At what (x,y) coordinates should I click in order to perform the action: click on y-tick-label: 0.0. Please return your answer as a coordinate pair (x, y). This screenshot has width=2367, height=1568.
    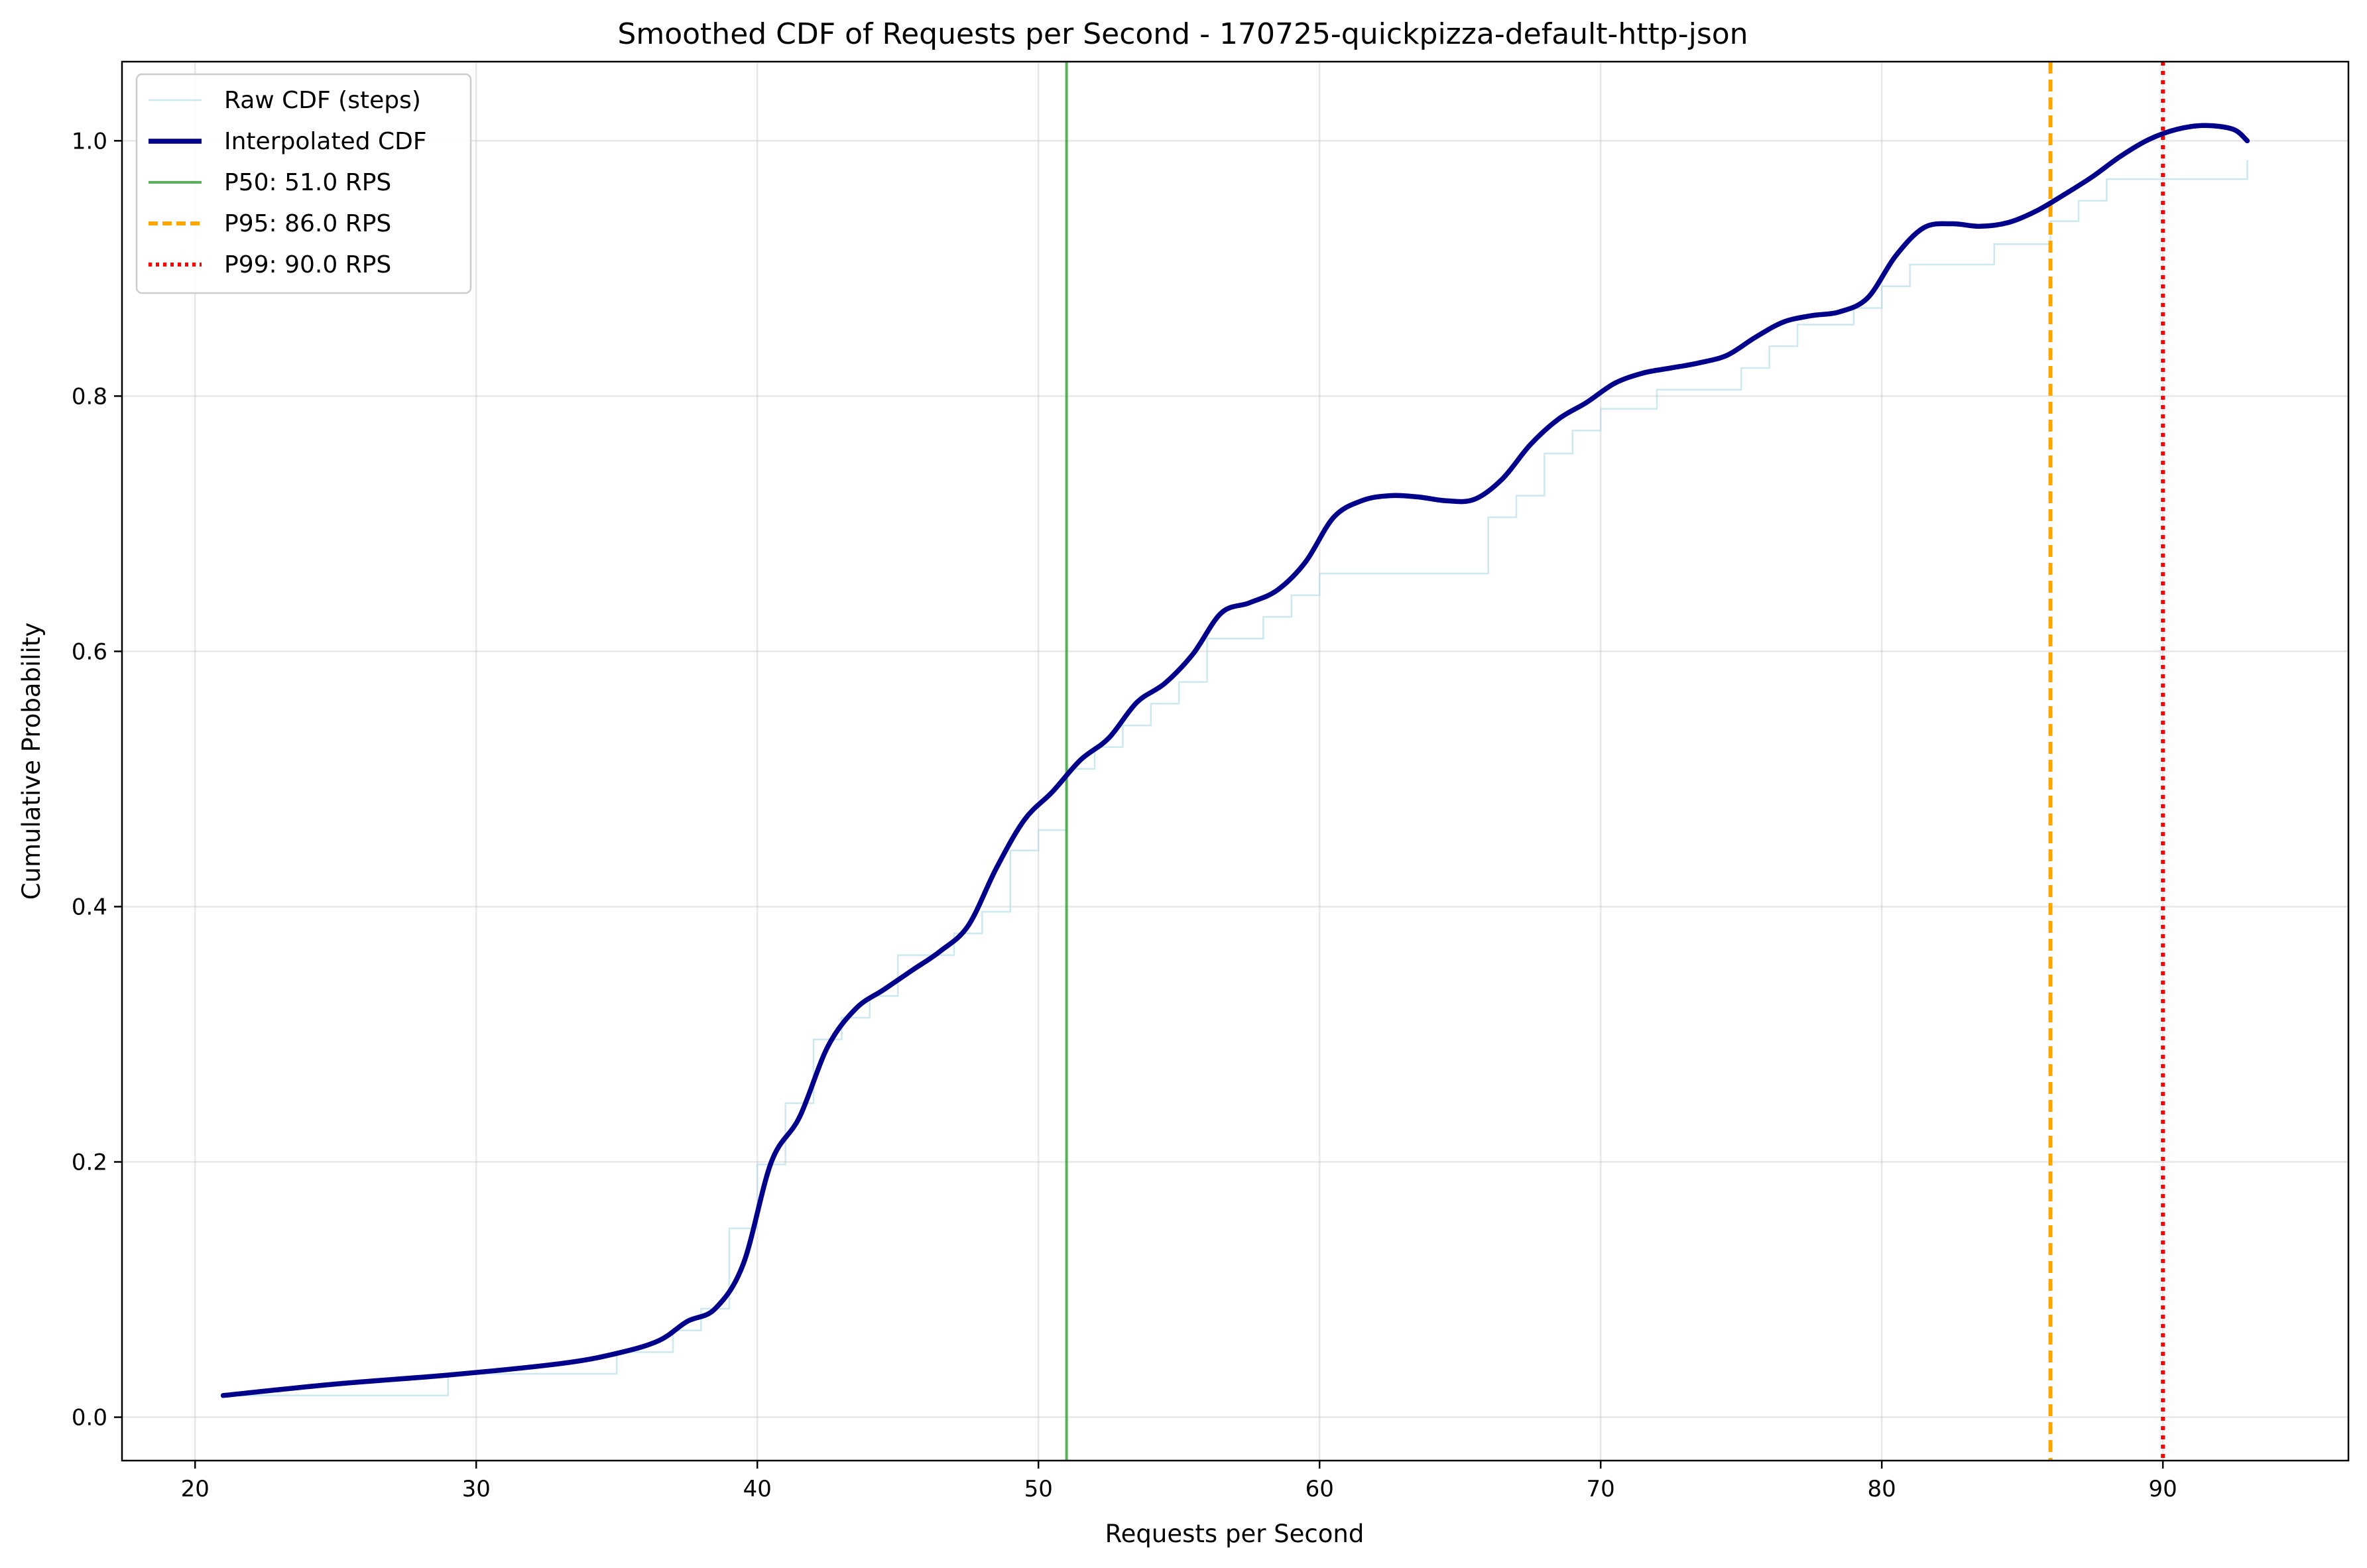
    Looking at the image, I should click on (89, 1418).